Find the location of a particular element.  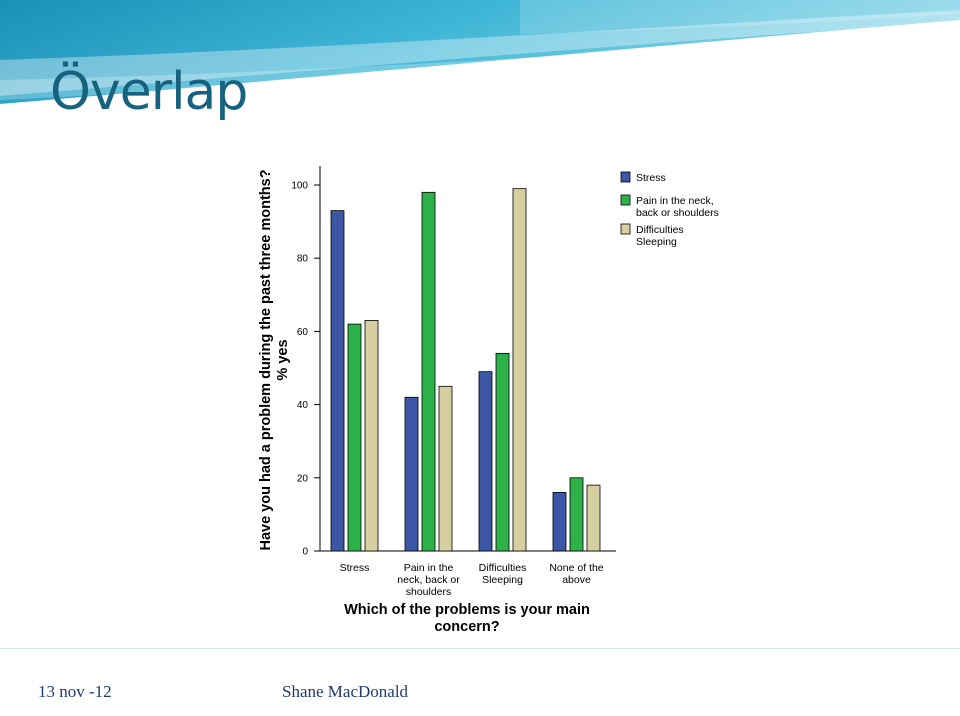

x-tick-label: Pain in the is located at coordinates (429, 568).